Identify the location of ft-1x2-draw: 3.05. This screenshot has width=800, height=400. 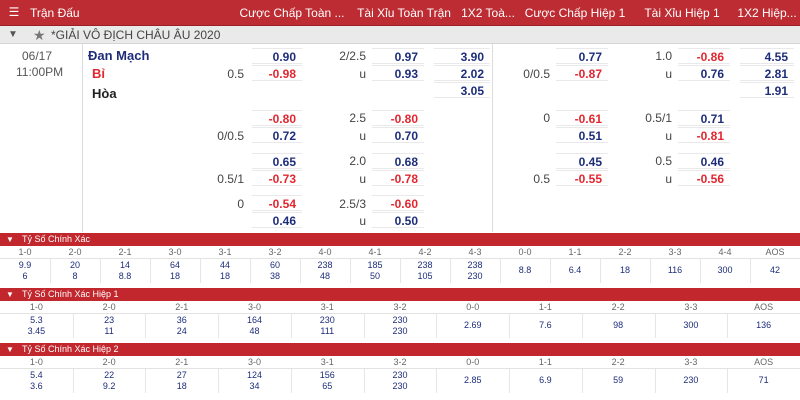
(462, 90).